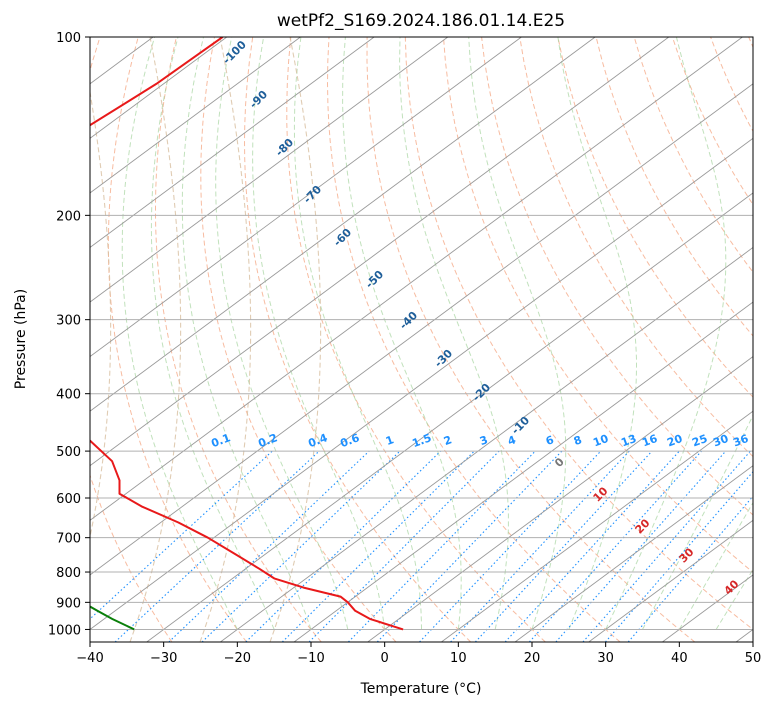 The height and width of the screenshot is (708, 775). I want to click on x-tick-label: 50, so click(753, 658).